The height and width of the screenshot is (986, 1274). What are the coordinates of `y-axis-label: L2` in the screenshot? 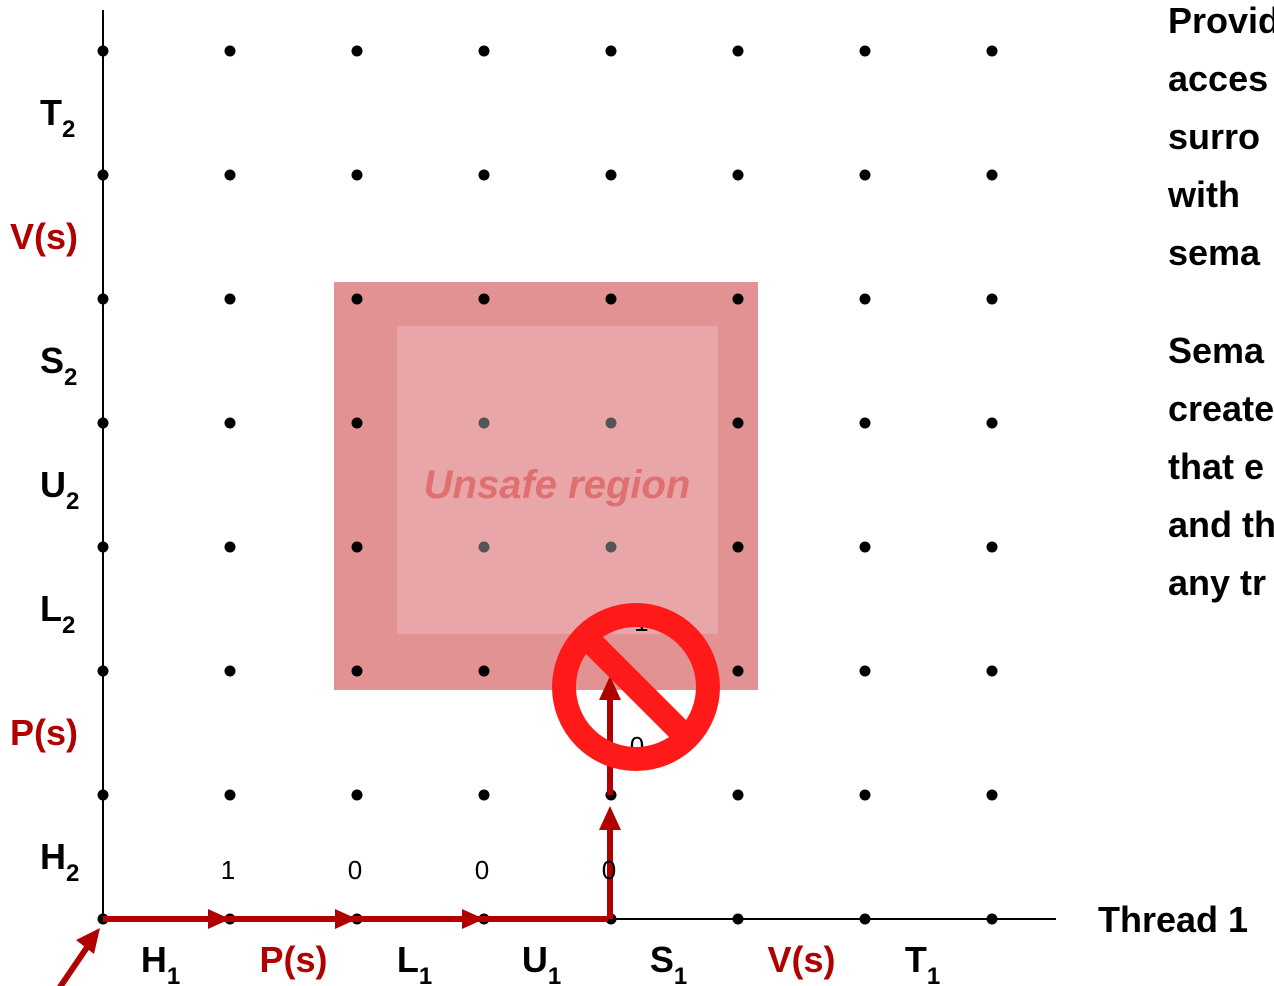 It's located at (57, 613).